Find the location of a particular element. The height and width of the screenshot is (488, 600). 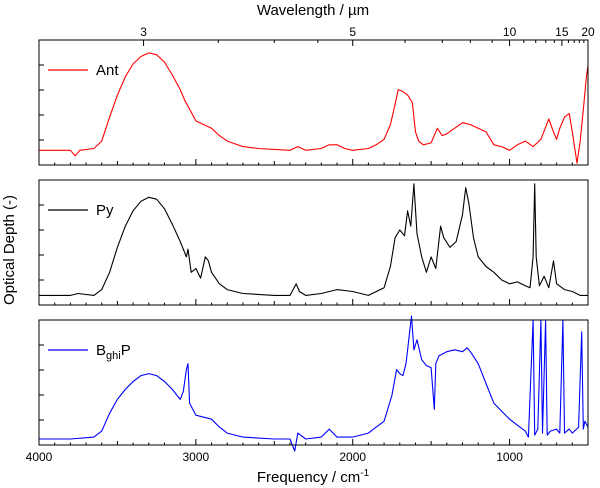

legend-label-part: Py is located at coordinates (105, 210).